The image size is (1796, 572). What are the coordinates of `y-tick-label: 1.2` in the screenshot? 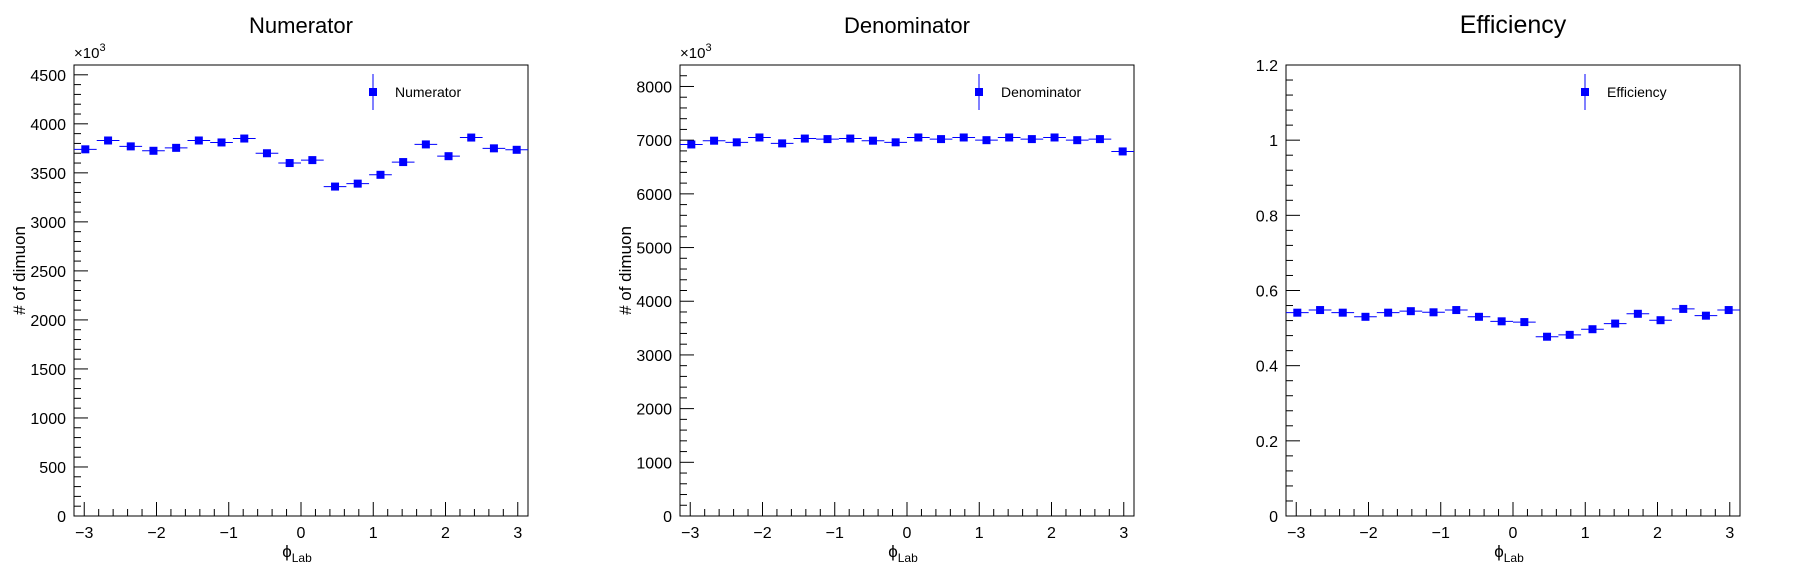 It's located at (1267, 66).